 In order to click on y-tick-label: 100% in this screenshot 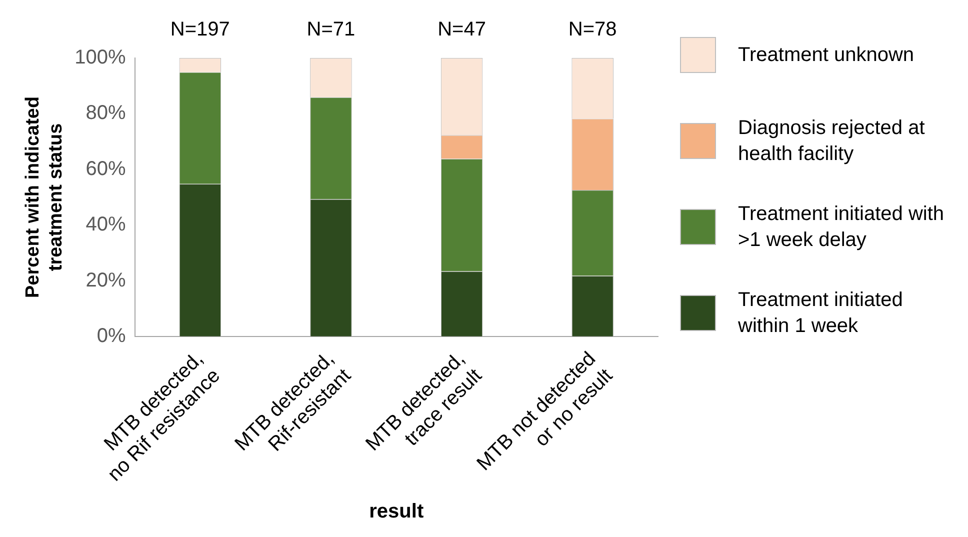, I will do `click(100, 57)`.